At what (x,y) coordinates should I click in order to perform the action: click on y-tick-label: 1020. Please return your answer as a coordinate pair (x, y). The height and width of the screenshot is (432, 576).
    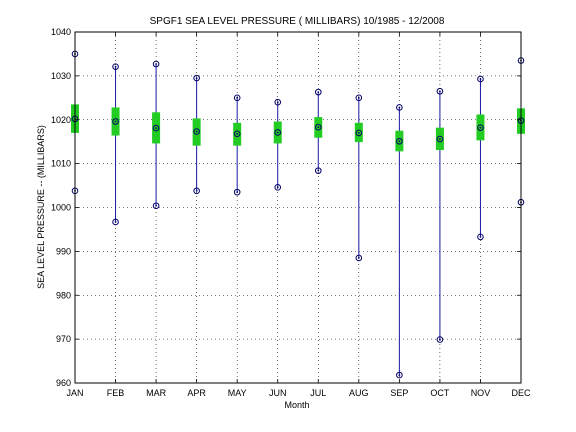
    Looking at the image, I should click on (61, 120).